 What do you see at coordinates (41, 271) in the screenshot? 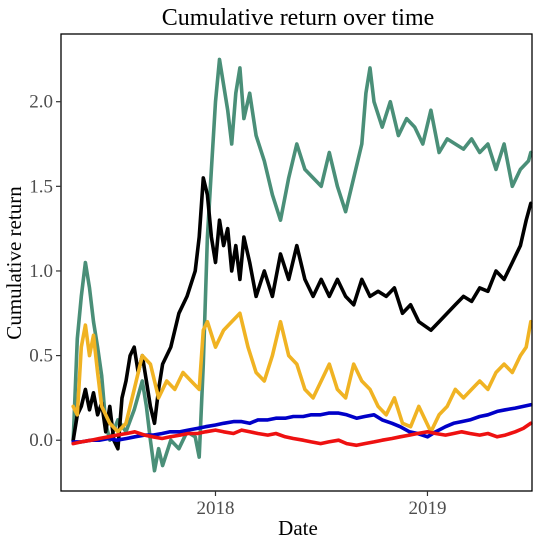
I see `y-tick-label: 1.0` at bounding box center [41, 271].